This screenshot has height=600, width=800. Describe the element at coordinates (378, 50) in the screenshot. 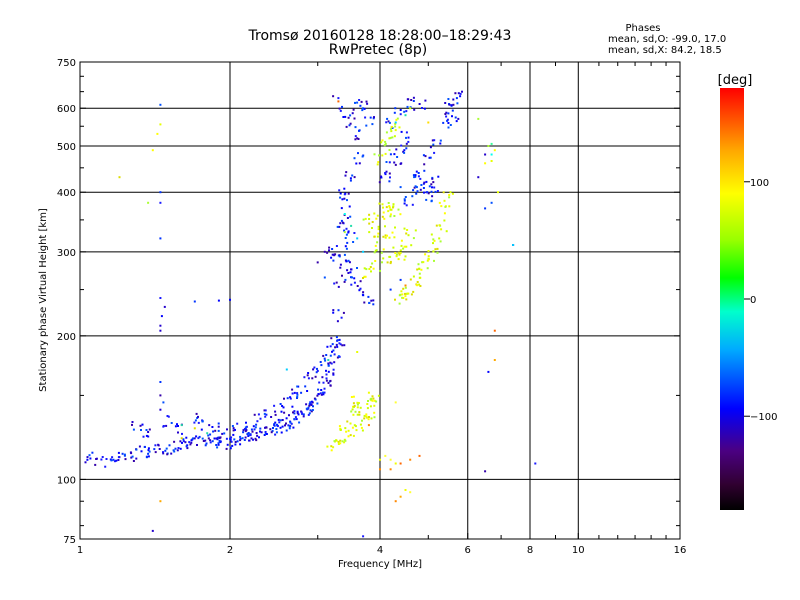

I see `chart-subtitle: RwPretec (8p)` at that location.